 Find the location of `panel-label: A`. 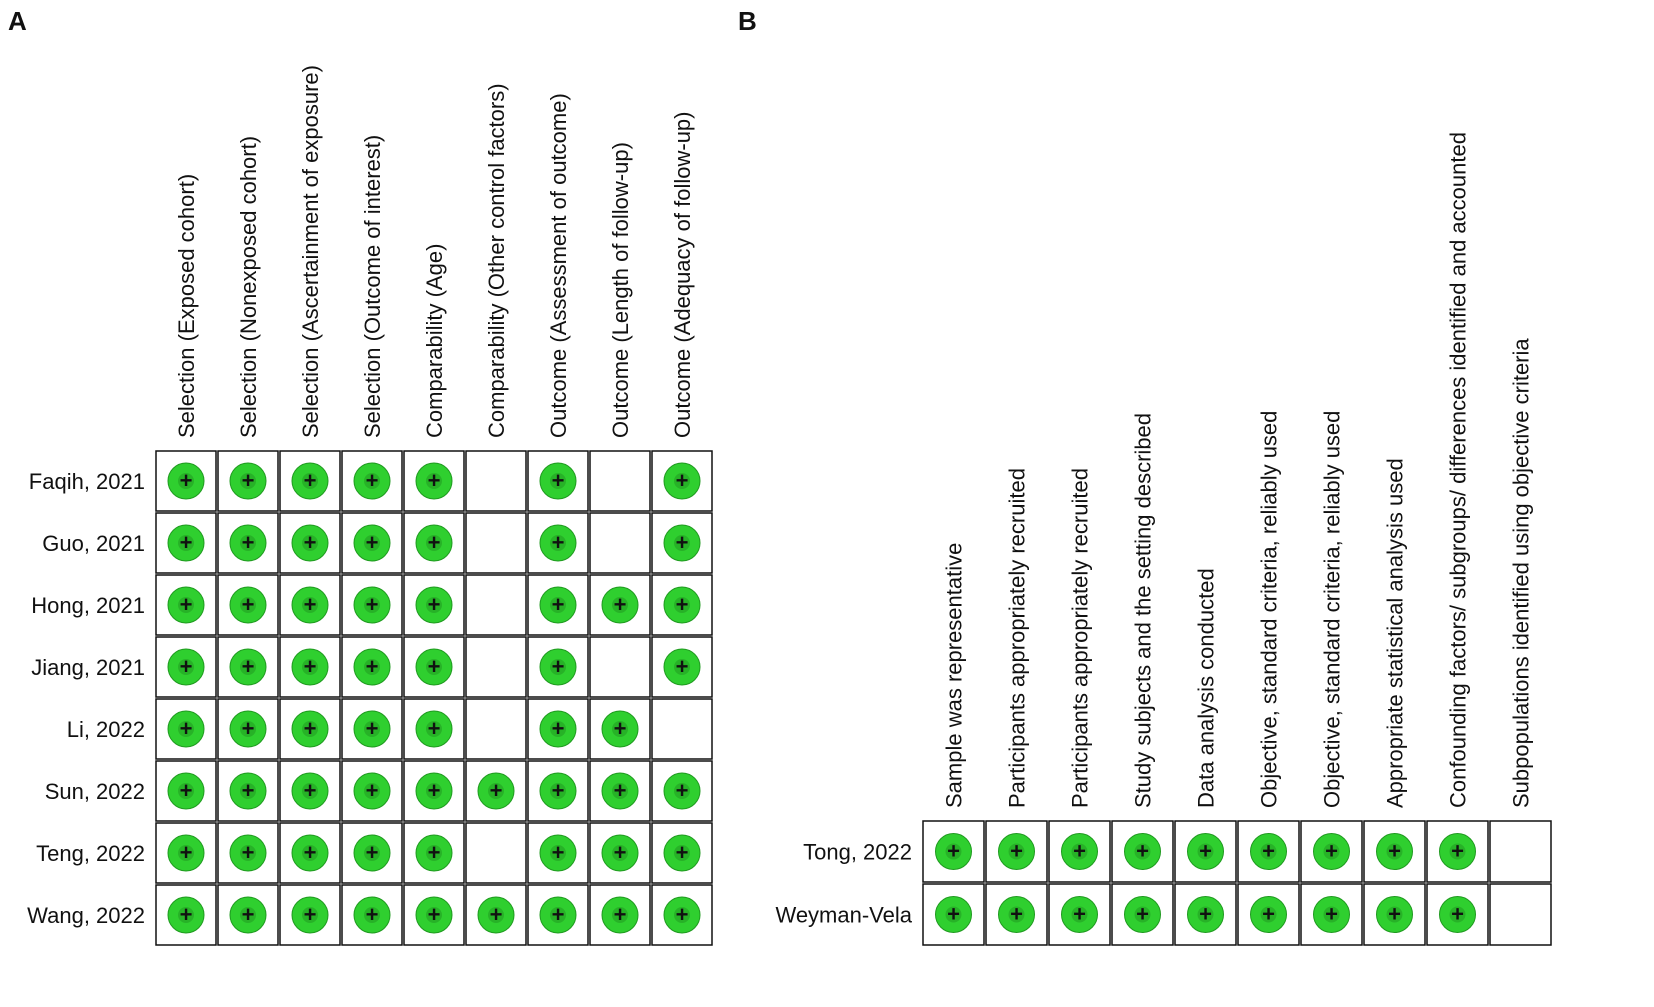

panel-label: A is located at coordinates (17, 21).